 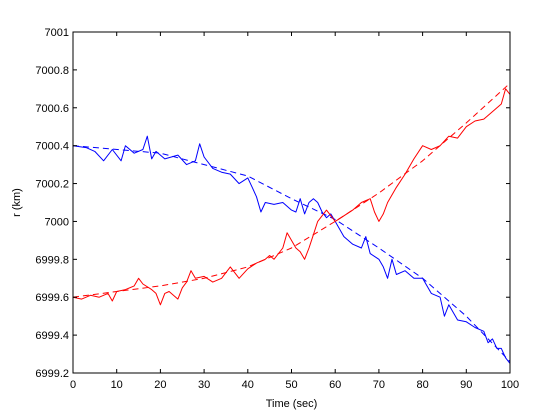 I want to click on x-tick-label: 70, so click(x=379, y=385).